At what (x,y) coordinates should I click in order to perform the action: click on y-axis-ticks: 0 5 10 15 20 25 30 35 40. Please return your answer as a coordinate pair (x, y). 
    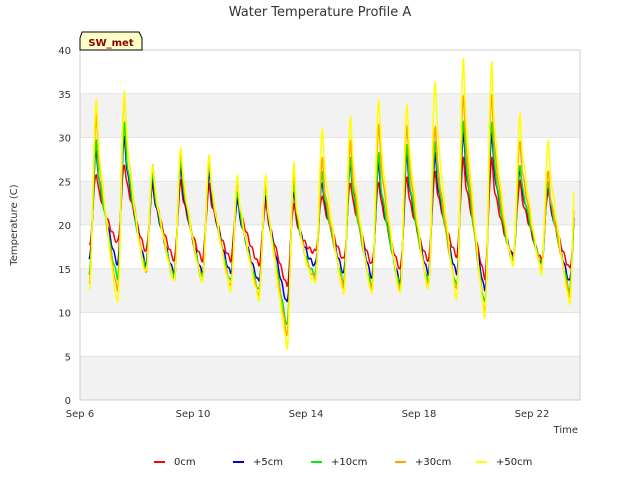
    Looking at the image, I should click on (64, 226).